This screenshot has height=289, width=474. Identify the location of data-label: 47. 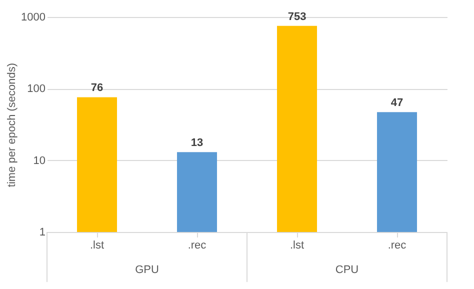
(397, 103).